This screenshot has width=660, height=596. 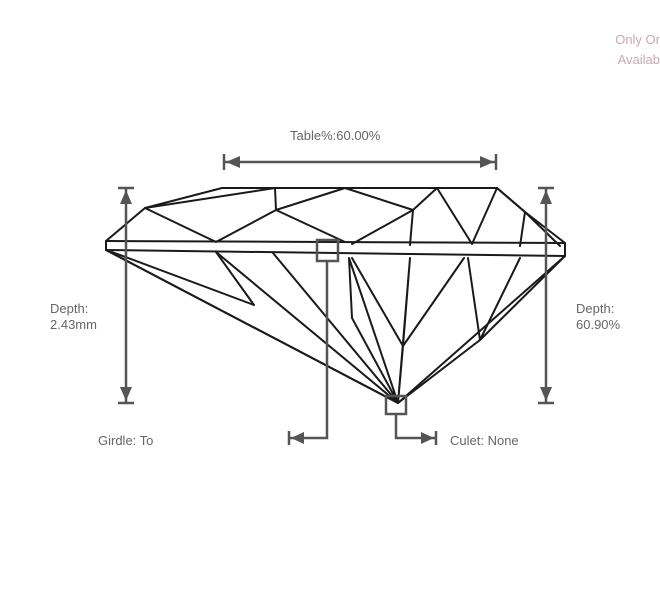 I want to click on depth-percent-indicator, so click(x=546, y=295).